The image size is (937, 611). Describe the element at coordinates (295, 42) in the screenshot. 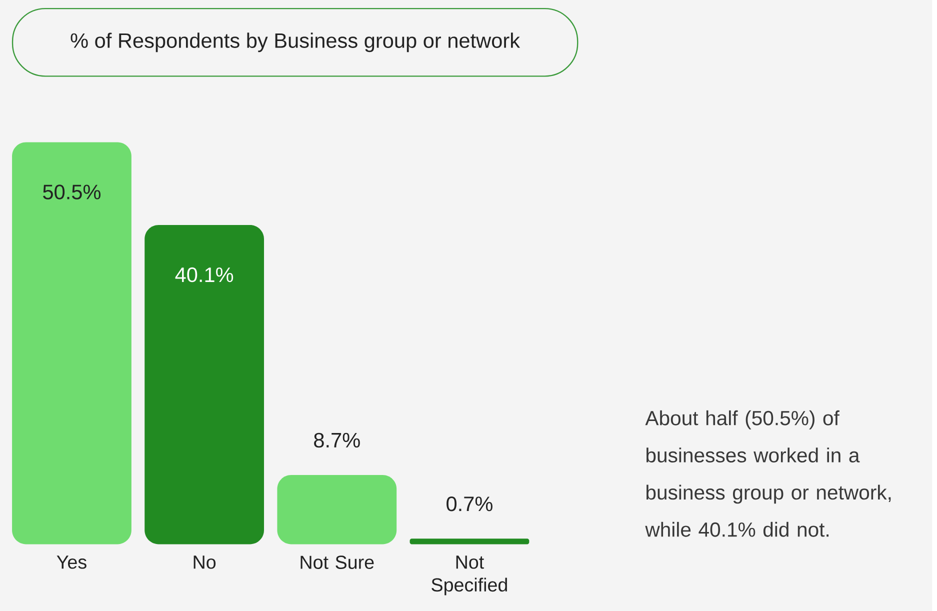

I see `chart-title: % of Respondents by Business group or network` at that location.